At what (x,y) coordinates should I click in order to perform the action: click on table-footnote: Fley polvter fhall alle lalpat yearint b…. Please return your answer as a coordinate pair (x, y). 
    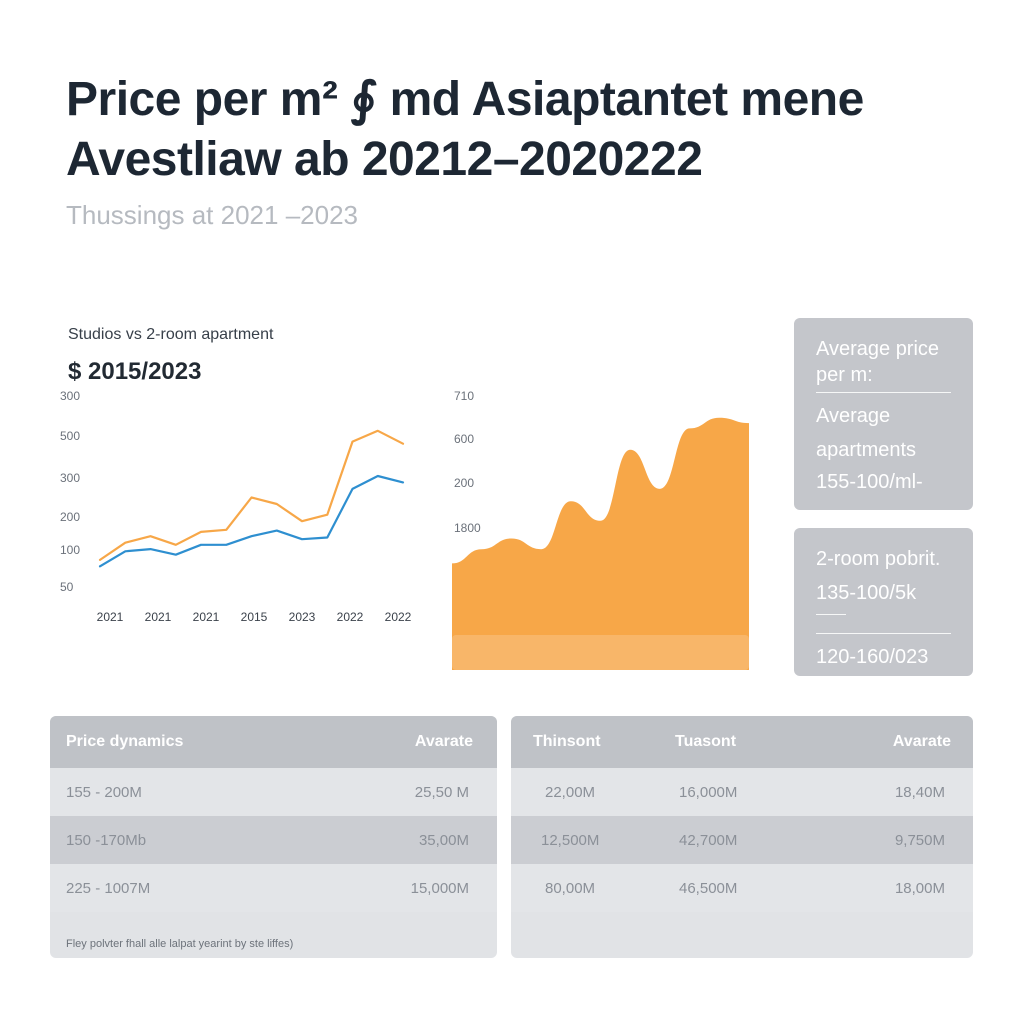
    Looking at the image, I should click on (180, 944).